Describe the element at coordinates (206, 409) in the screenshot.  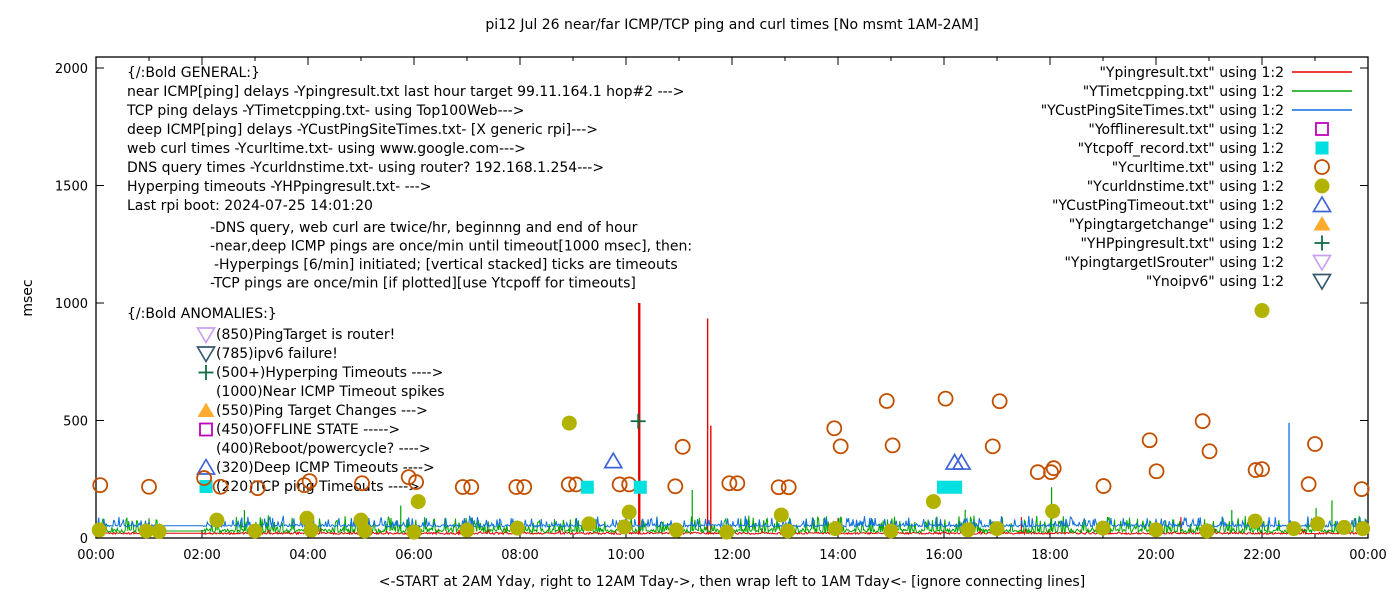
I see `anomaly-tri-up-filled-icon` at that location.